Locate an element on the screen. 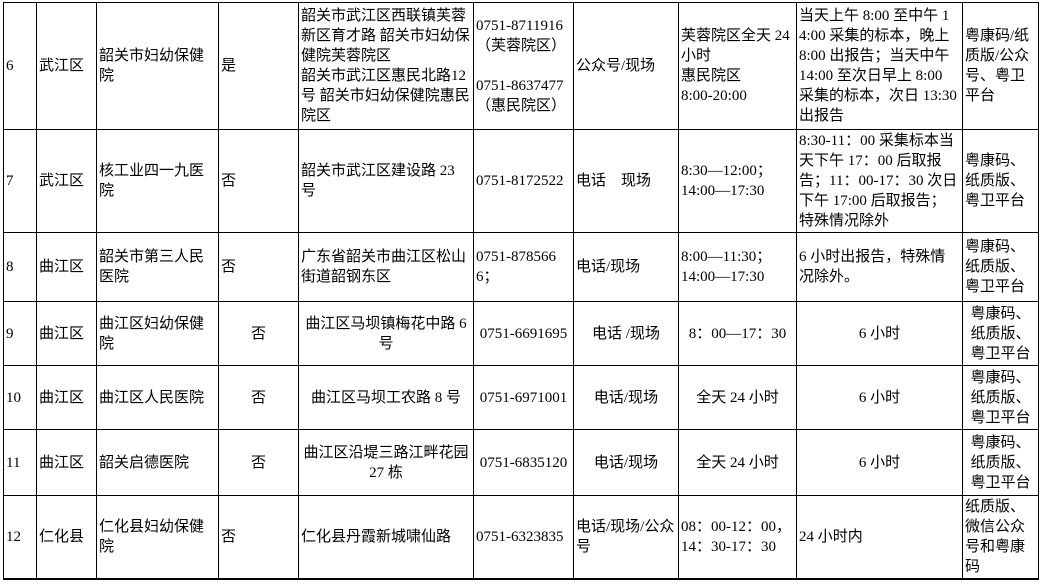 This screenshot has height=588, width=1041. cell-designated: 是 is located at coordinates (258, 66).